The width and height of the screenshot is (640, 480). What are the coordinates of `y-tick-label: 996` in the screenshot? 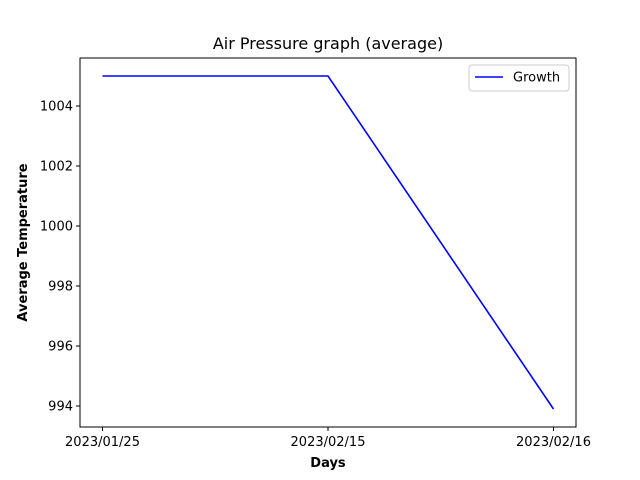 It's located at (60, 347).